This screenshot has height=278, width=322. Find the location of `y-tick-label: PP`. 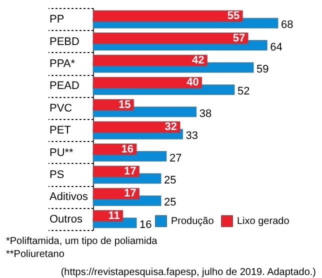

y-tick-label: PP is located at coordinates (57, 20).